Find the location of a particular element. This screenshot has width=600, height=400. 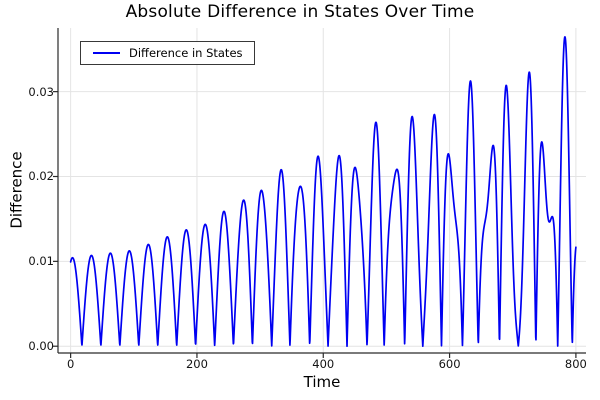

chart-title: Absolute Difference in States Over Time is located at coordinates (300, 12).